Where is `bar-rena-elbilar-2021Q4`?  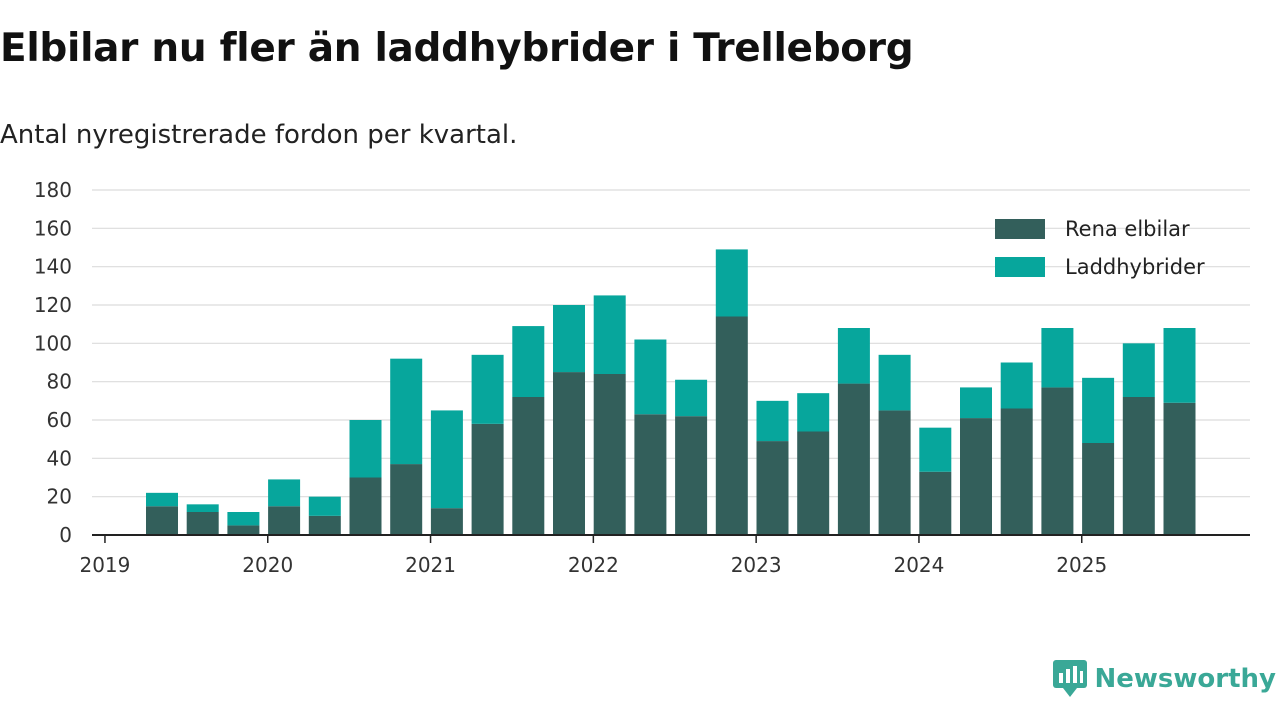 bar-rena-elbilar-2021Q4 is located at coordinates (569, 453).